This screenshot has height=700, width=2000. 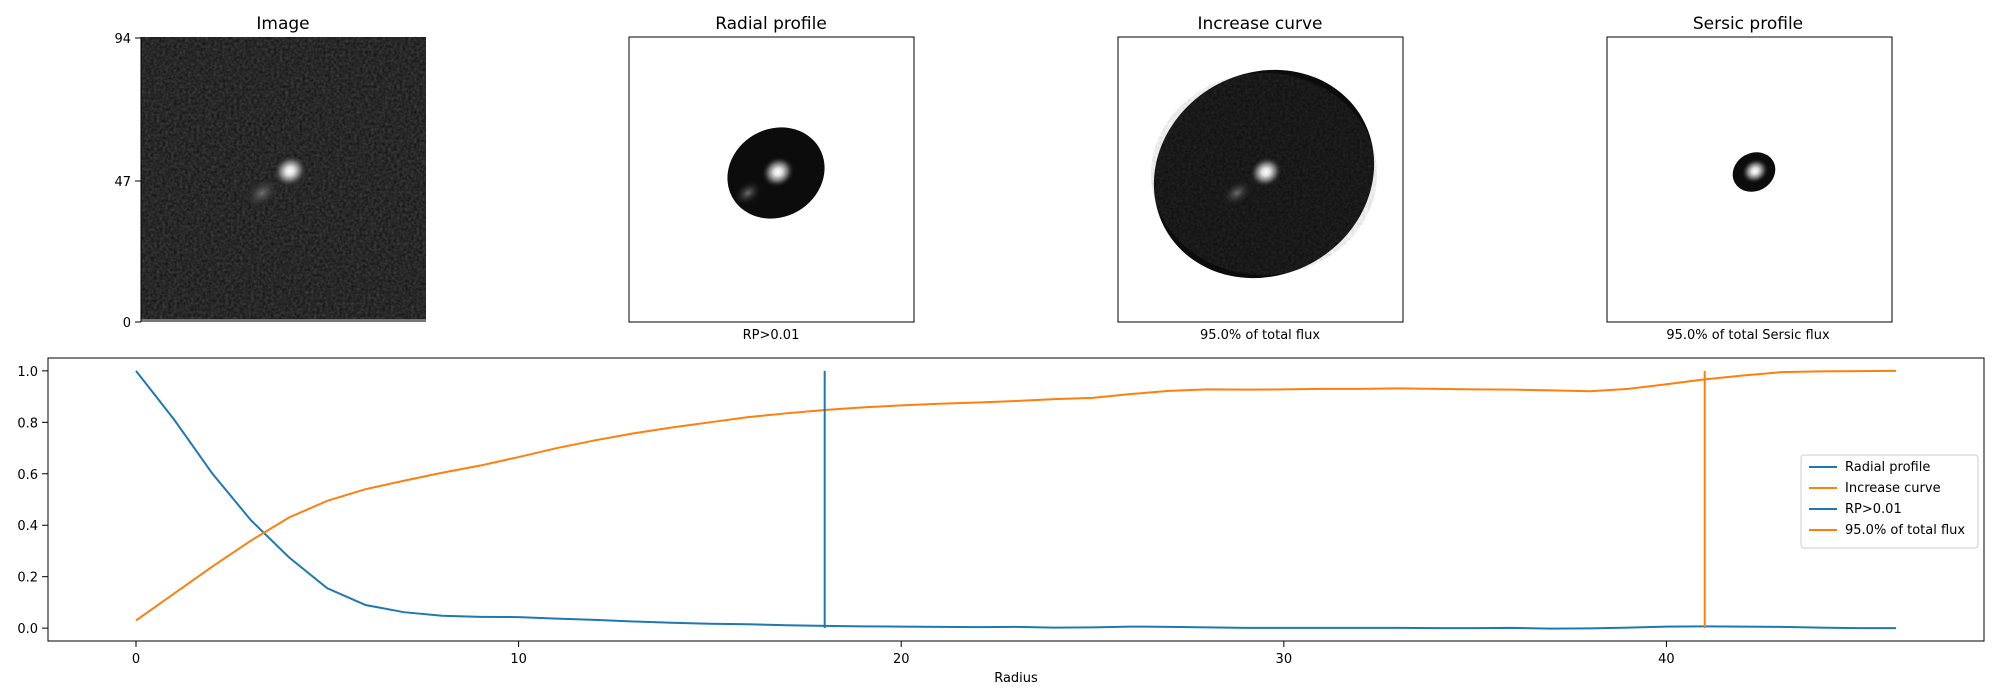 I want to click on panel-sersic-xlabel: 95.0% of total Sersic flux, so click(x=1748, y=335).